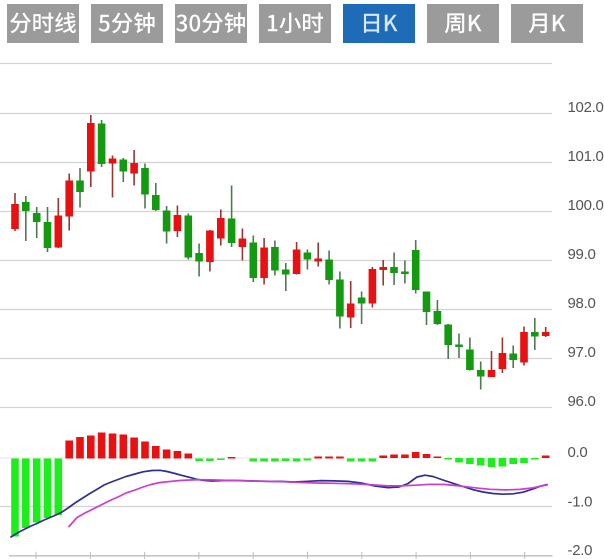 The width and height of the screenshot is (604, 559). Describe the element at coordinates (582, 303) in the screenshot. I see `svg-text: 98.0` at that location.